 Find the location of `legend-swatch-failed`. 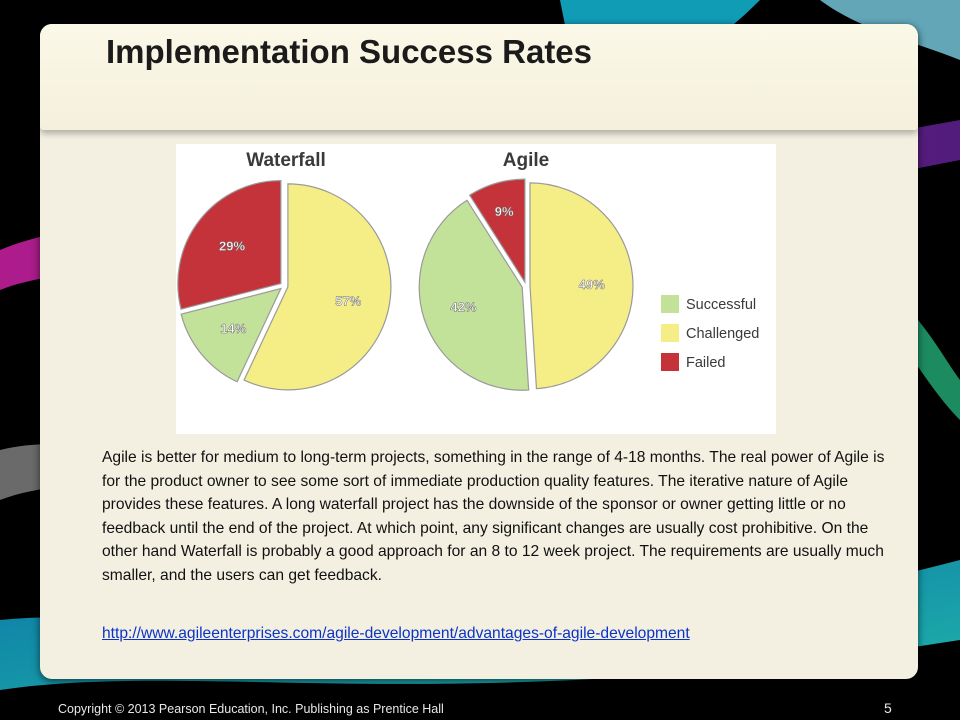

legend-swatch-failed is located at coordinates (670, 362).